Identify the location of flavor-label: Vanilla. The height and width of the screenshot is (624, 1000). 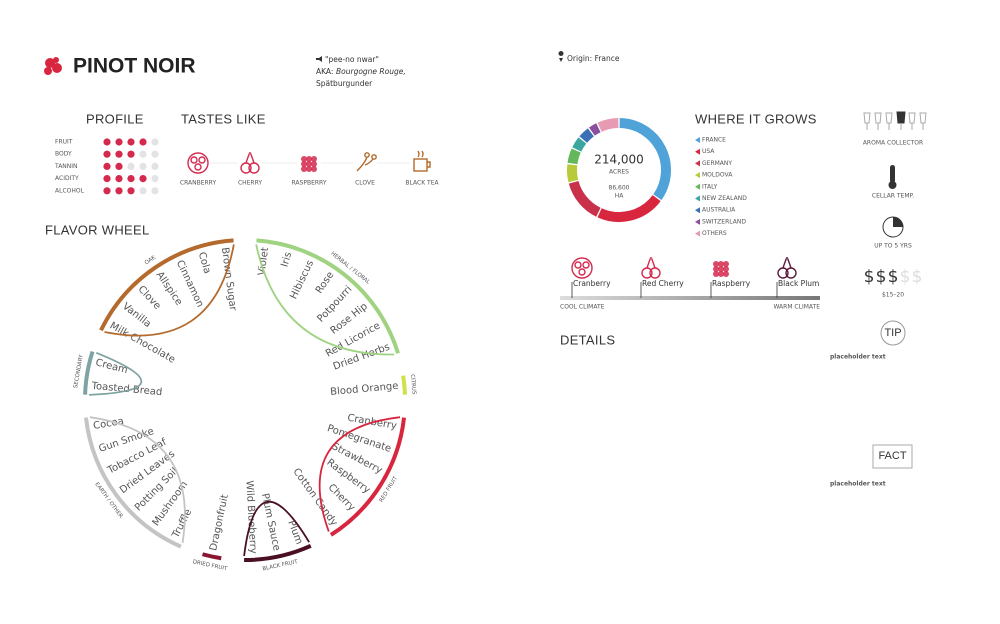
(136, 315).